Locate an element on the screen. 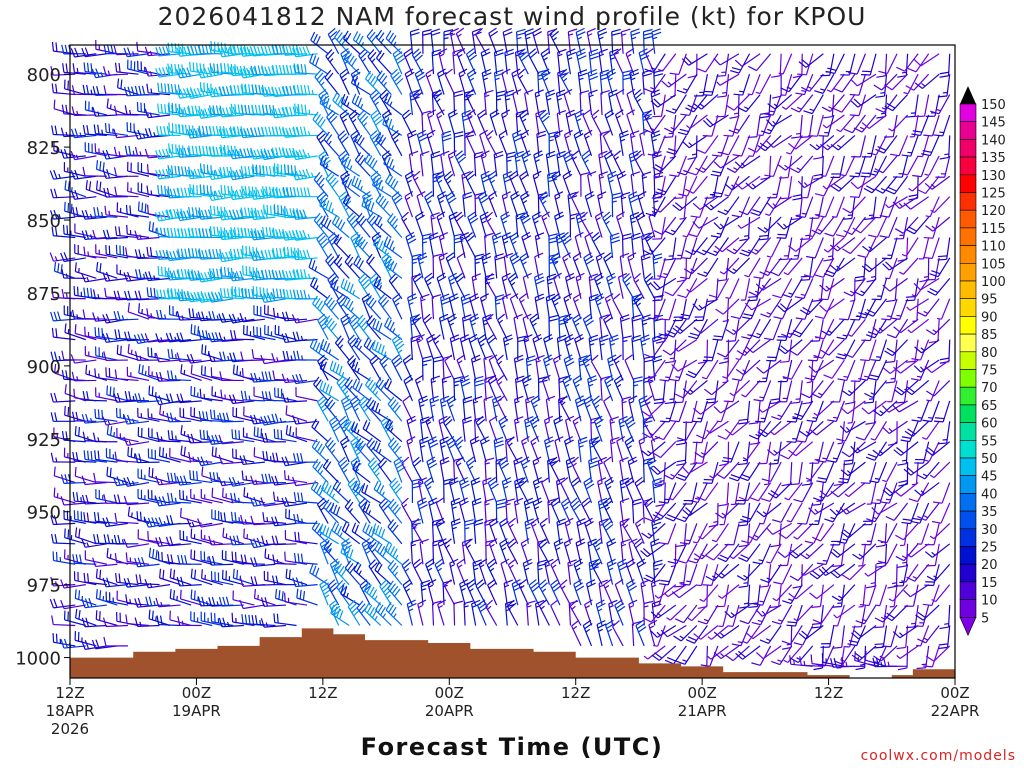 This screenshot has width=1024, height=768. colorbar-label: 100 is located at coordinates (993, 282).